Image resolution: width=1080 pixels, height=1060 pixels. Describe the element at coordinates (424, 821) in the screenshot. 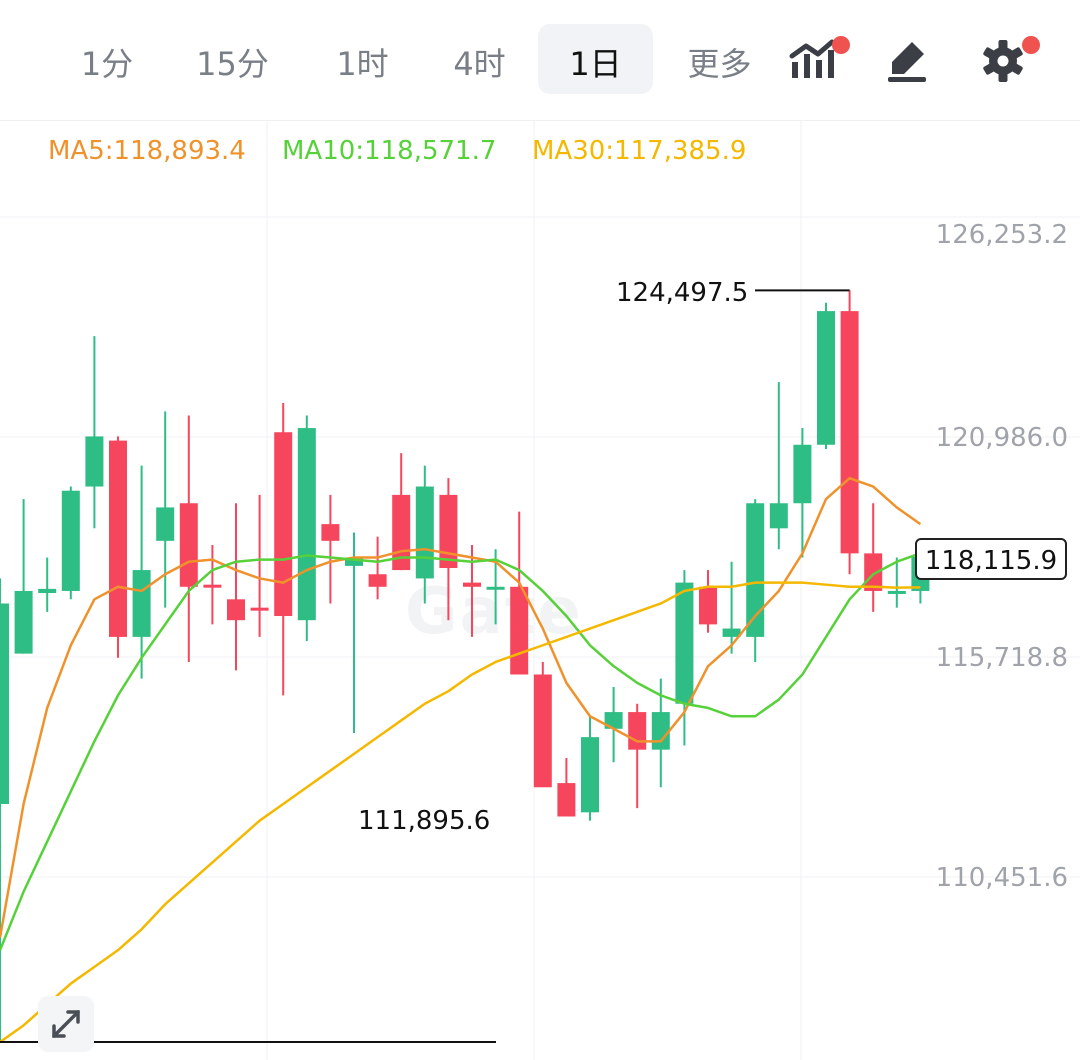

I see `low-price-marker: 111,895.6` at that location.